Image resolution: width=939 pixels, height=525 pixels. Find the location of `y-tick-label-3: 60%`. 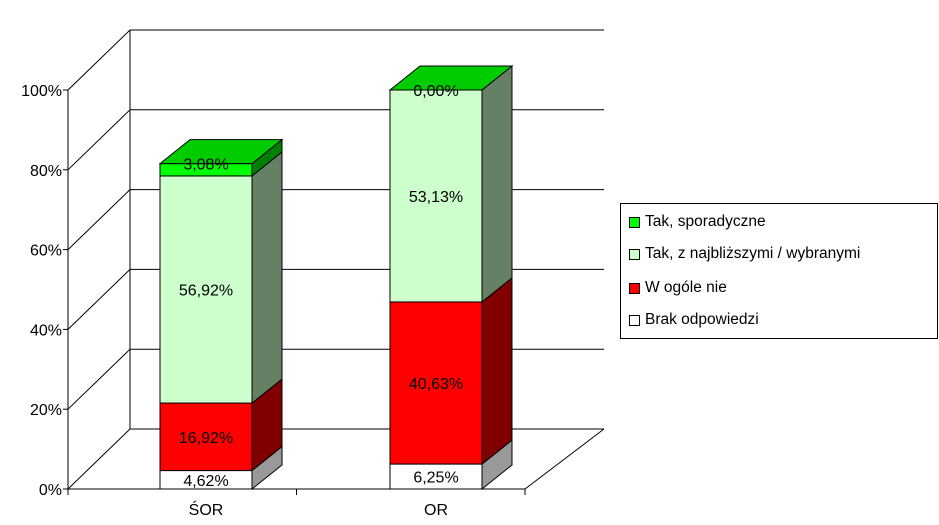

y-tick-label-3: 60% is located at coordinates (46, 251).